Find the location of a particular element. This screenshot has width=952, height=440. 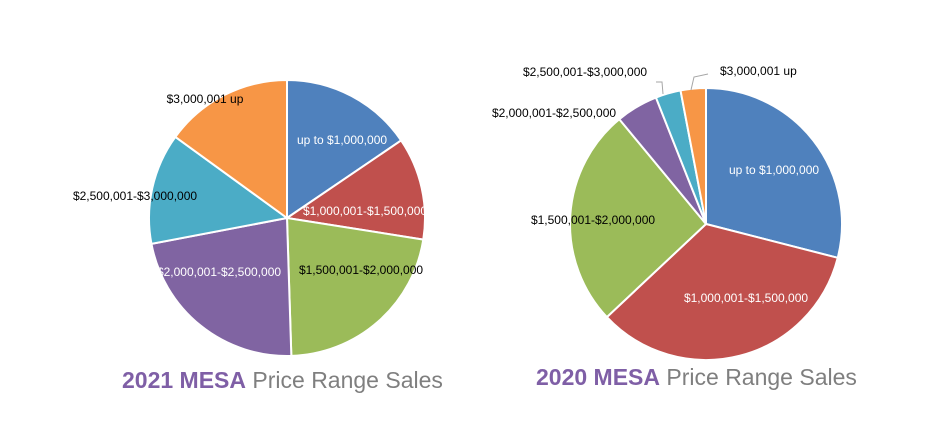

slice-label-2021-4: $2,500,001-$3,000,000 is located at coordinates (135, 196).